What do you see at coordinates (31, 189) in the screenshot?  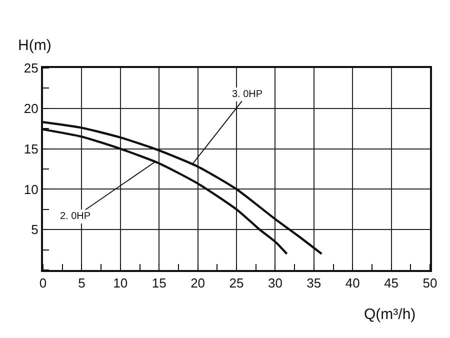 I see `y-tick-label: 10` at bounding box center [31, 189].